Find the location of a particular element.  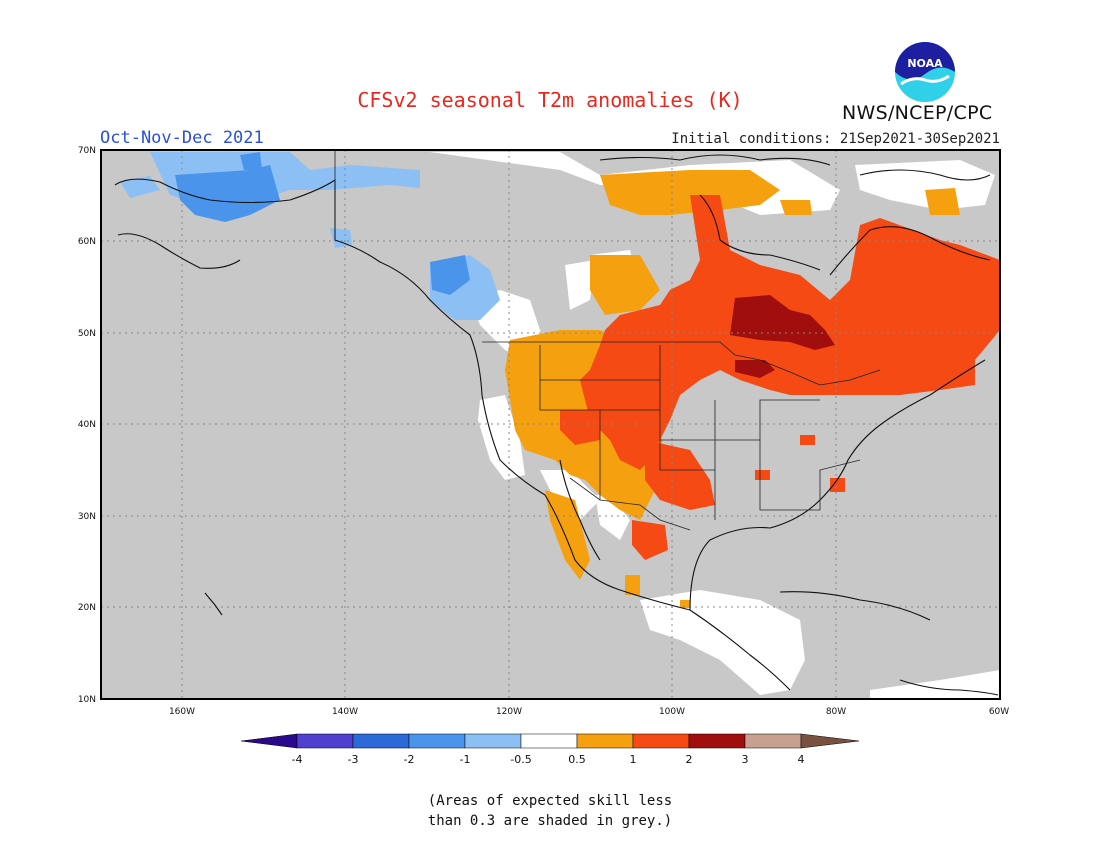

colorbar-labels: -4 -3 -2 -1 -0.5 0.5 1 2 3 4 is located at coordinates (548, 759).